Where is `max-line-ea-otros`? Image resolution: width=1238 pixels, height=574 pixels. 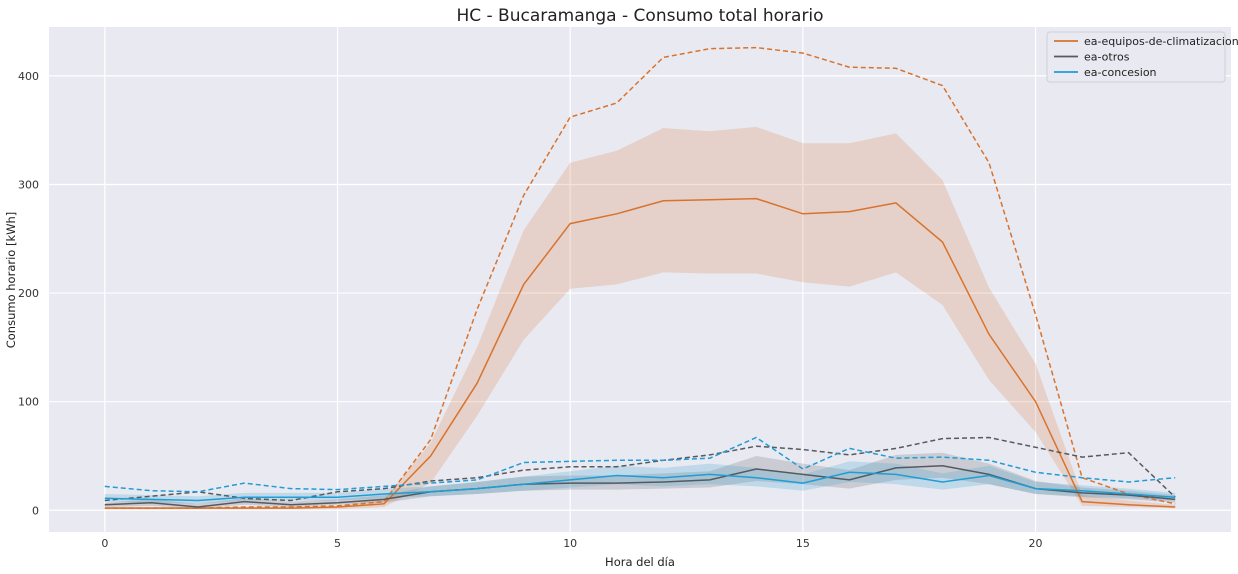 max-line-ea-otros is located at coordinates (640, 469).